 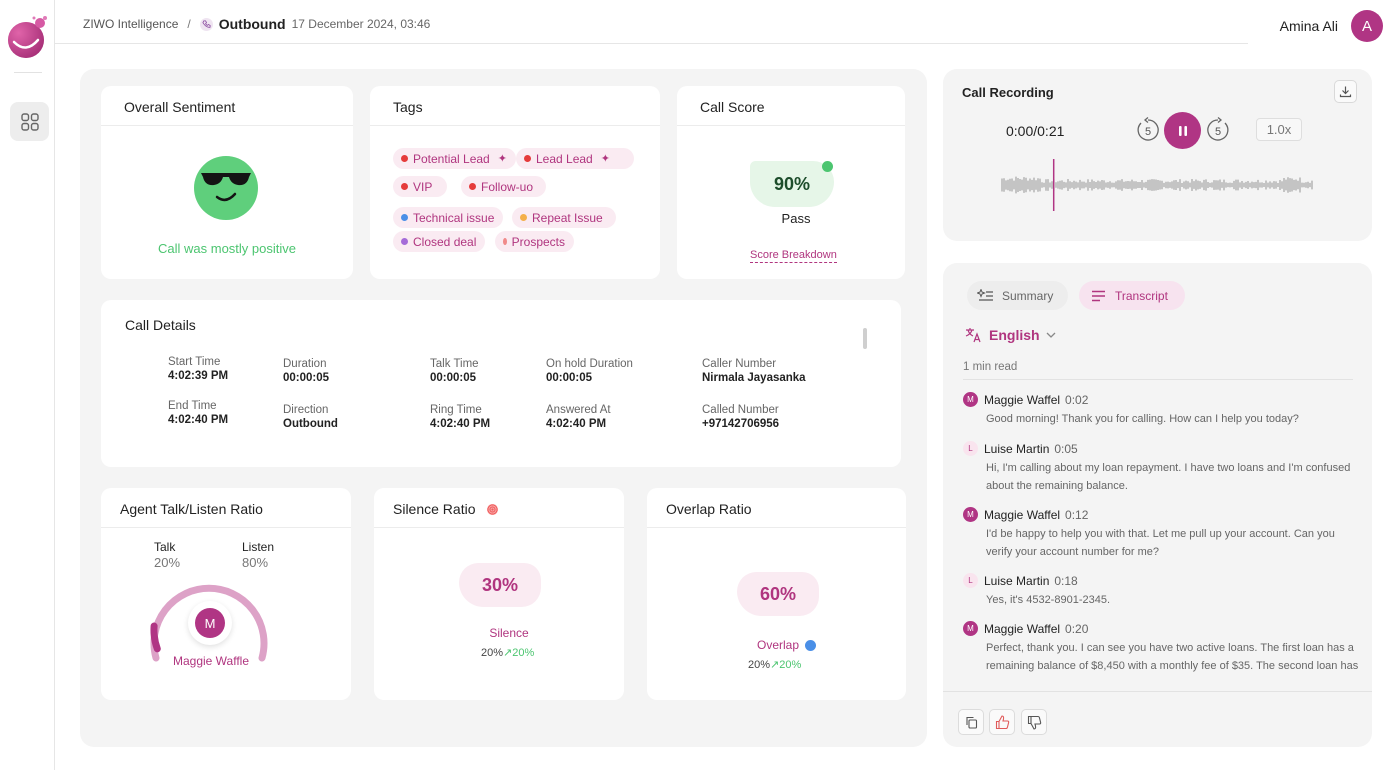 What do you see at coordinates (651, 43) in the screenshot?
I see `header-divider` at bounding box center [651, 43].